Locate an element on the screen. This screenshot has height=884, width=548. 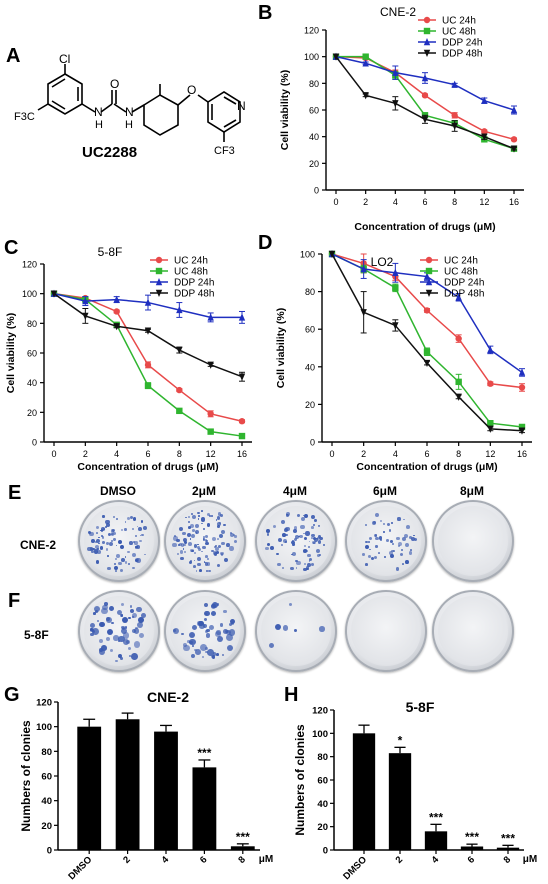
cf3-left-atom: F3C is located at coordinates (24, 117).